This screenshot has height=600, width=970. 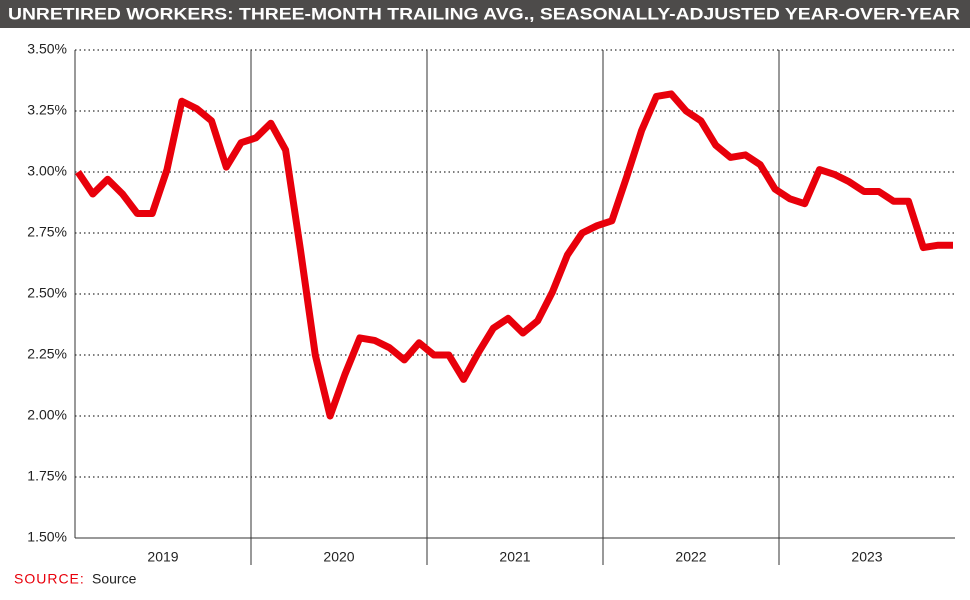 What do you see at coordinates (47, 49) in the screenshot?
I see `y-tick-label: 3.50%` at bounding box center [47, 49].